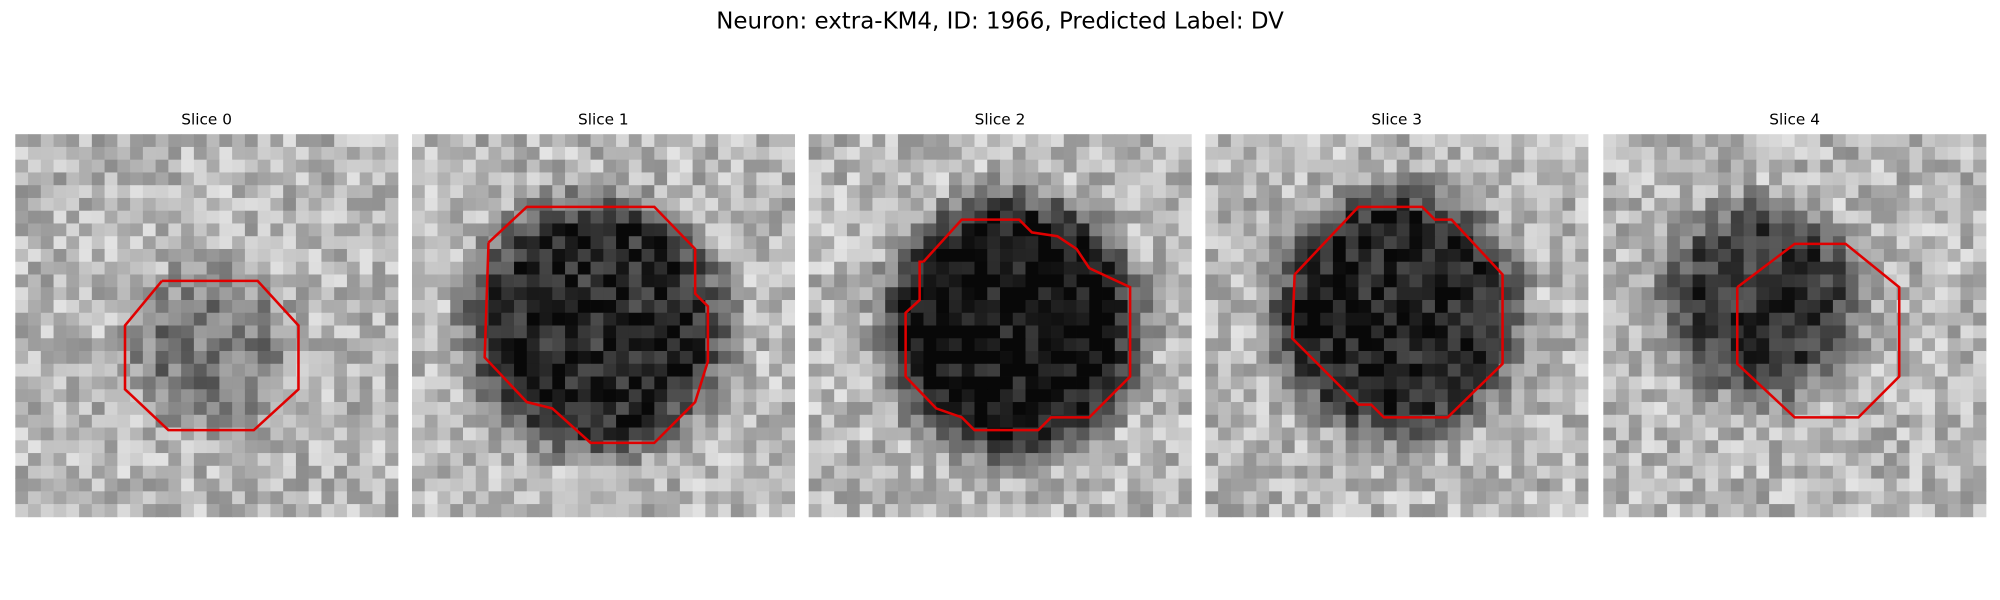  What do you see at coordinates (1018, 325) in the screenshot?
I see `contour` at bounding box center [1018, 325].